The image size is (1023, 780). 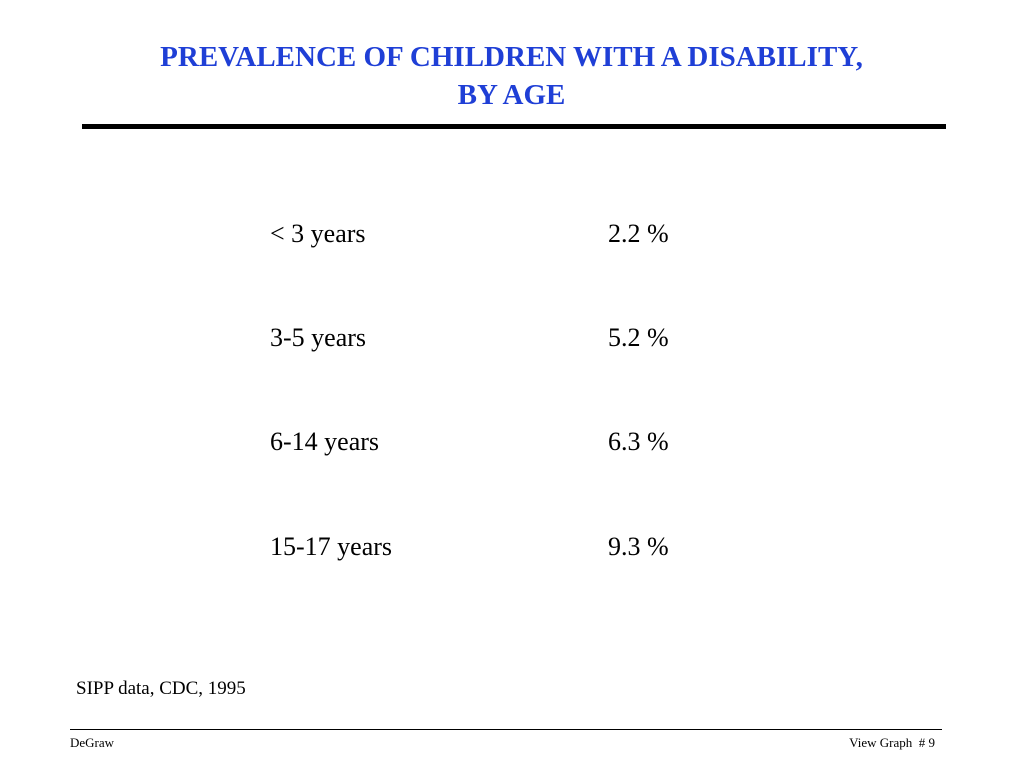 I want to click on prevalence-value: 2.2 %, so click(x=638, y=233).